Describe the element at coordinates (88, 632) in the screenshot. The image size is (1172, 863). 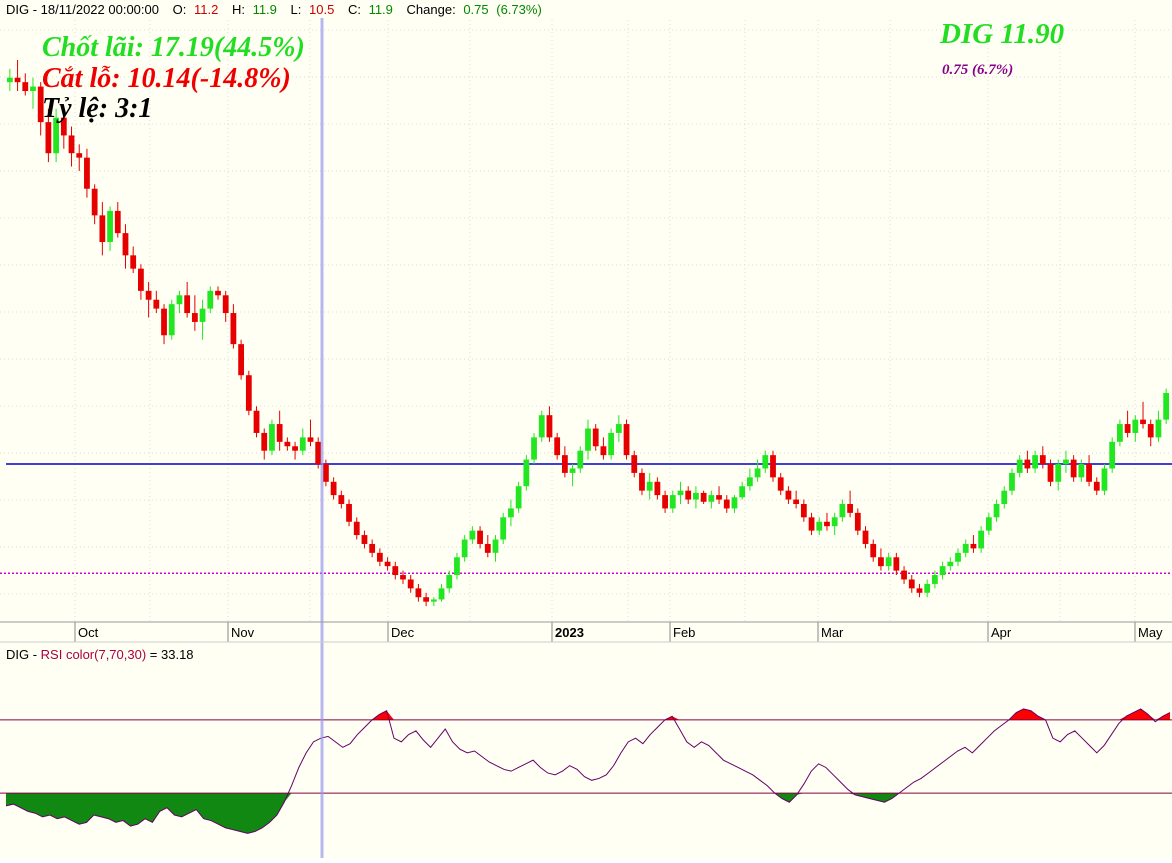
I see `month-label: Oct` at that location.